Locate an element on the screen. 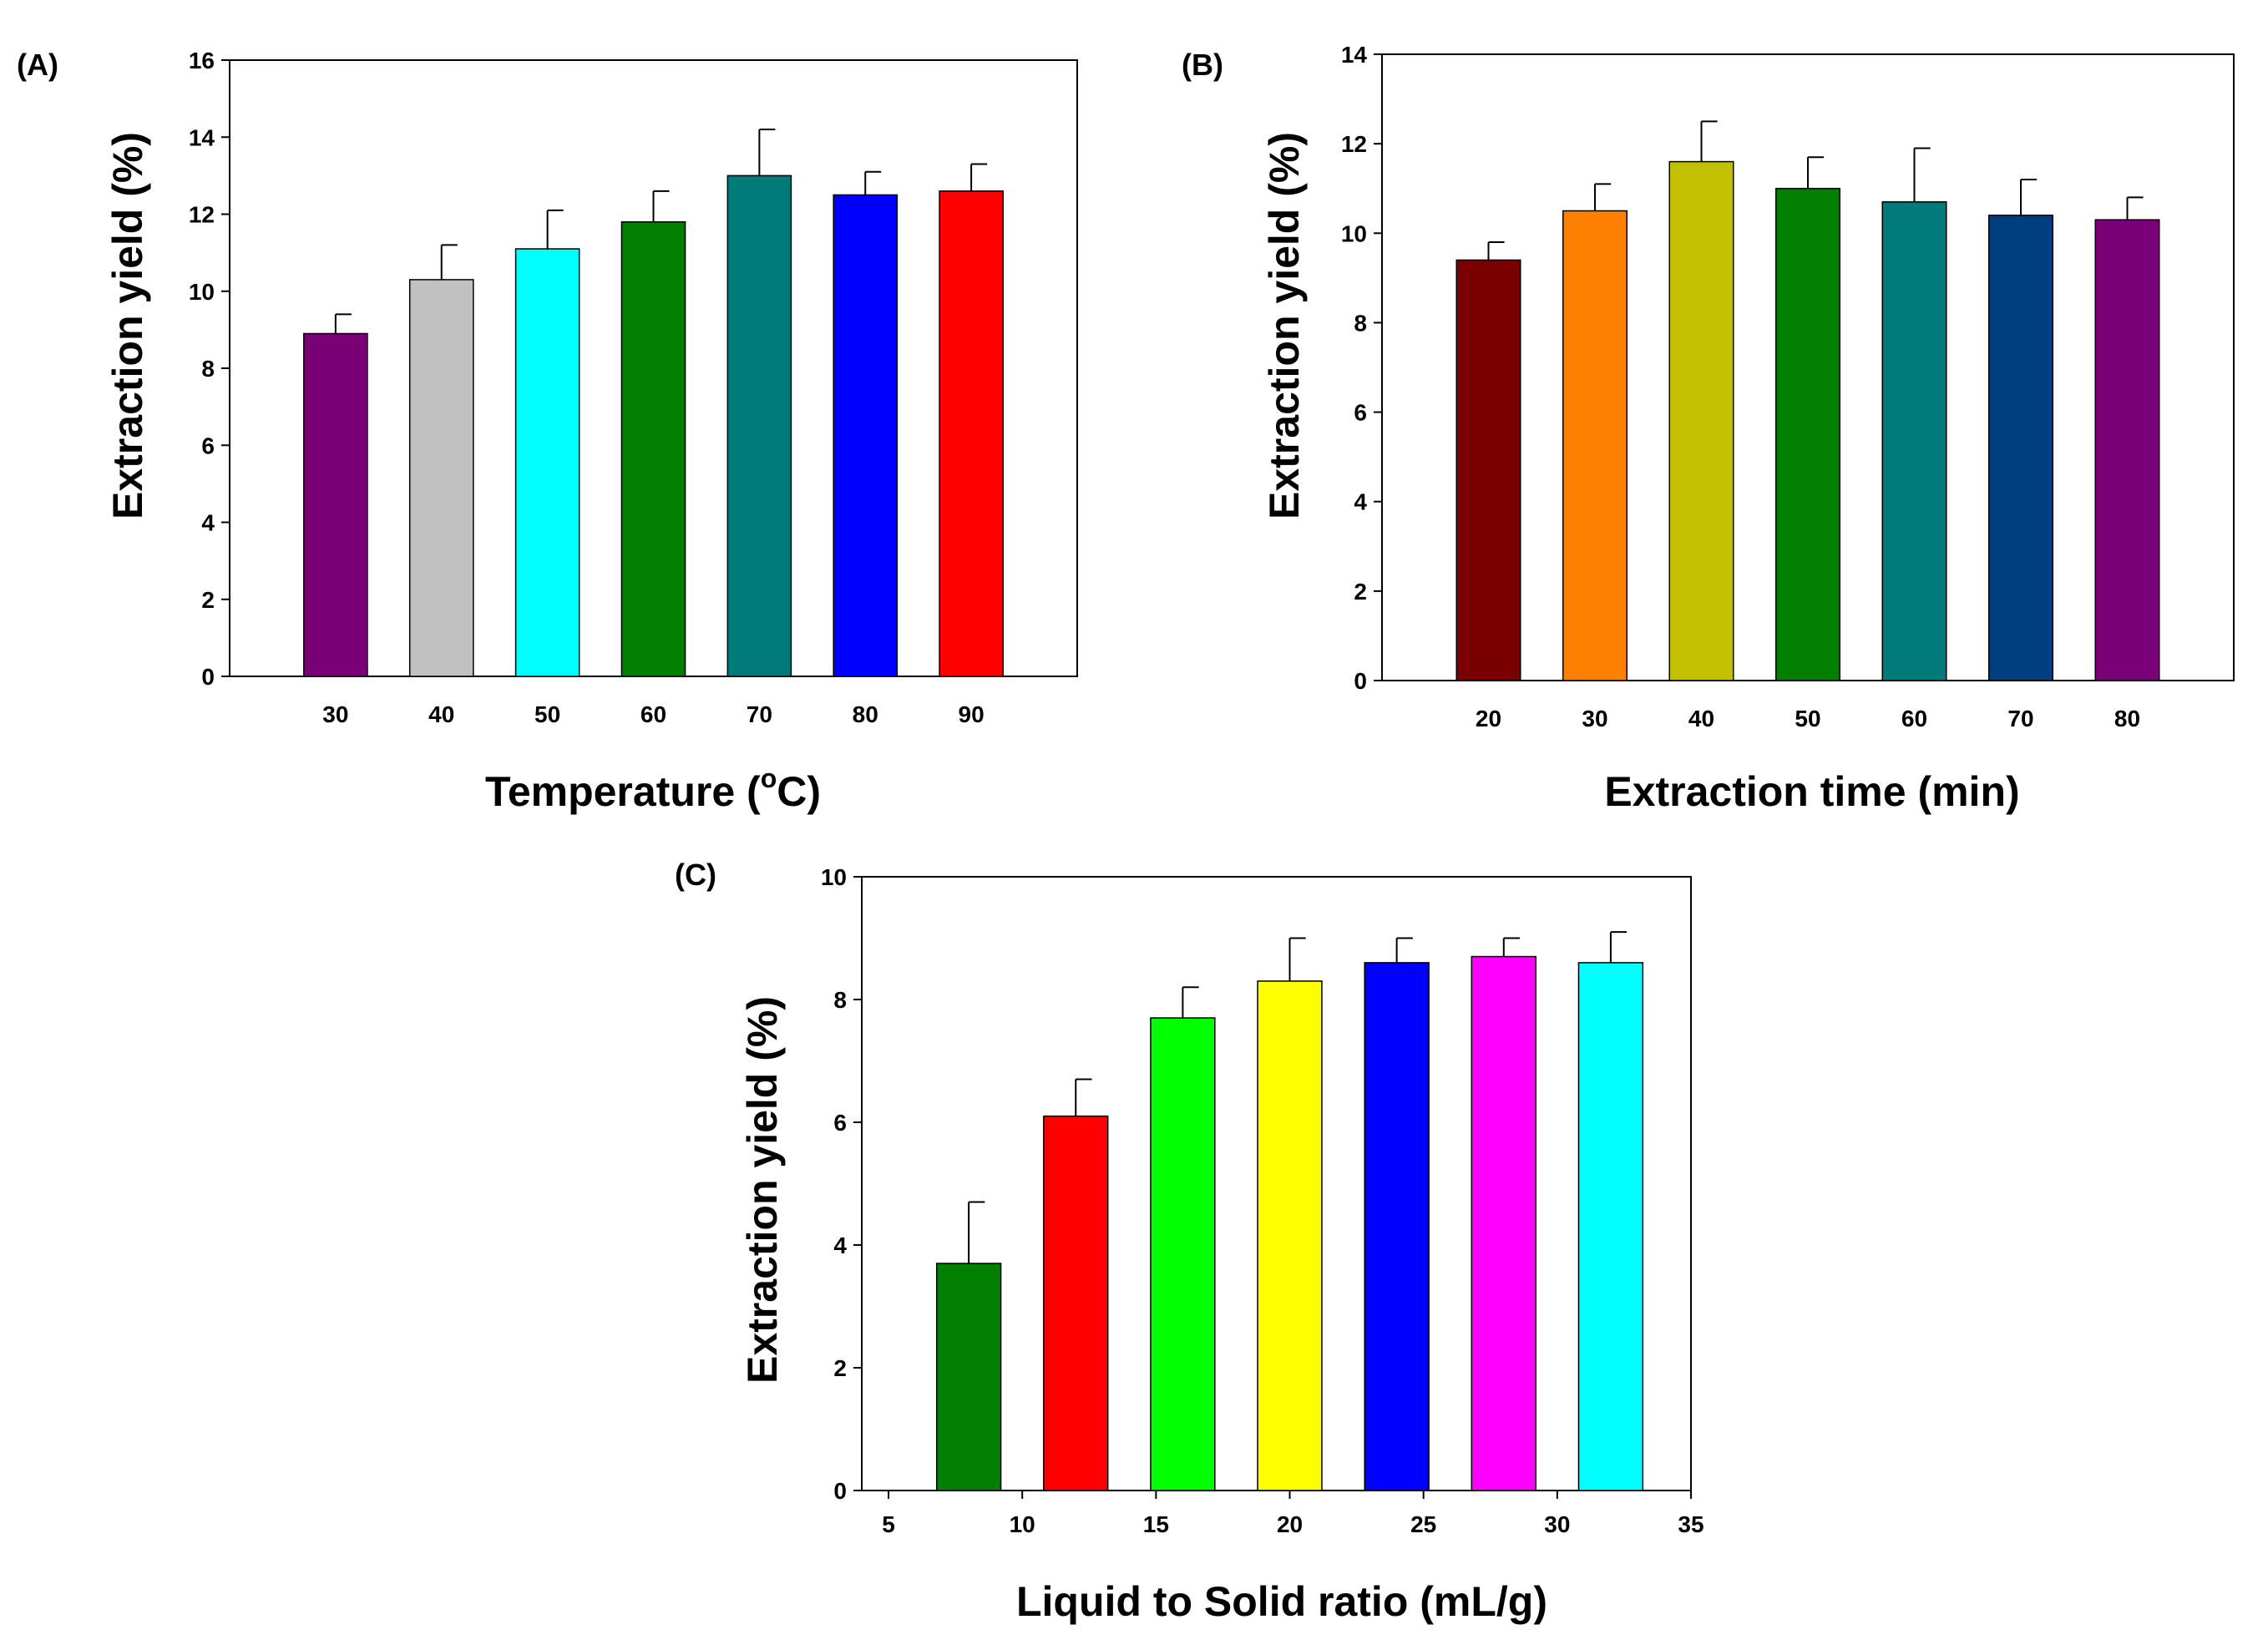 The image size is (2268, 1650). panel-b-x-tick-label: 50 is located at coordinates (1807, 718).